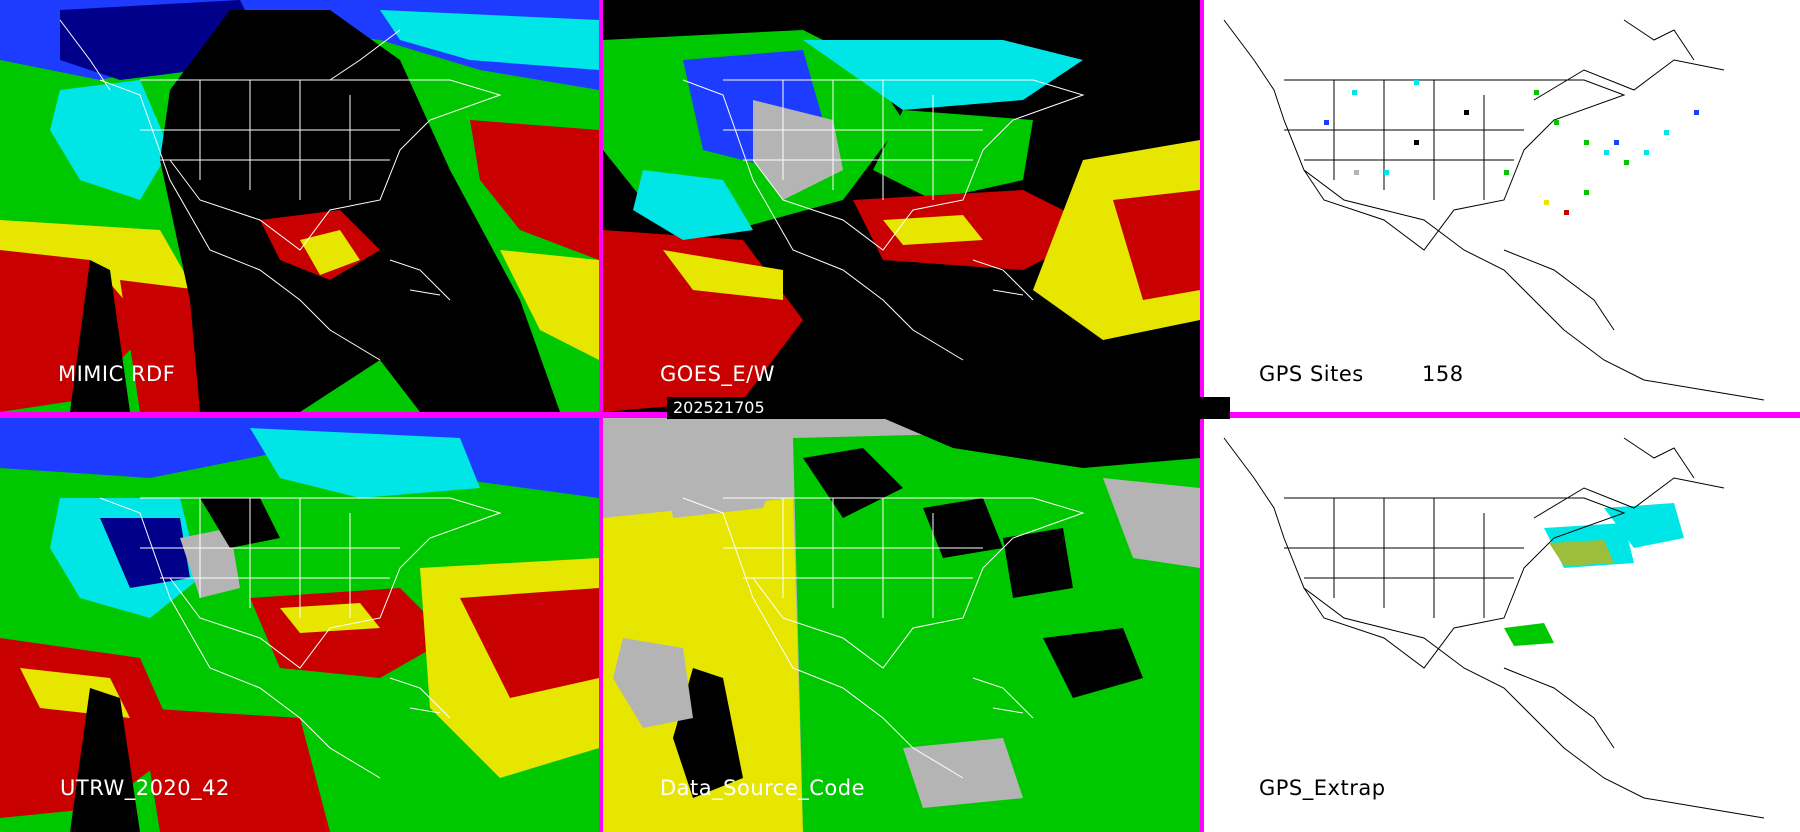  Describe the element at coordinates (718, 374) in the screenshot. I see `panel-label: GOES_E/W` at that location.